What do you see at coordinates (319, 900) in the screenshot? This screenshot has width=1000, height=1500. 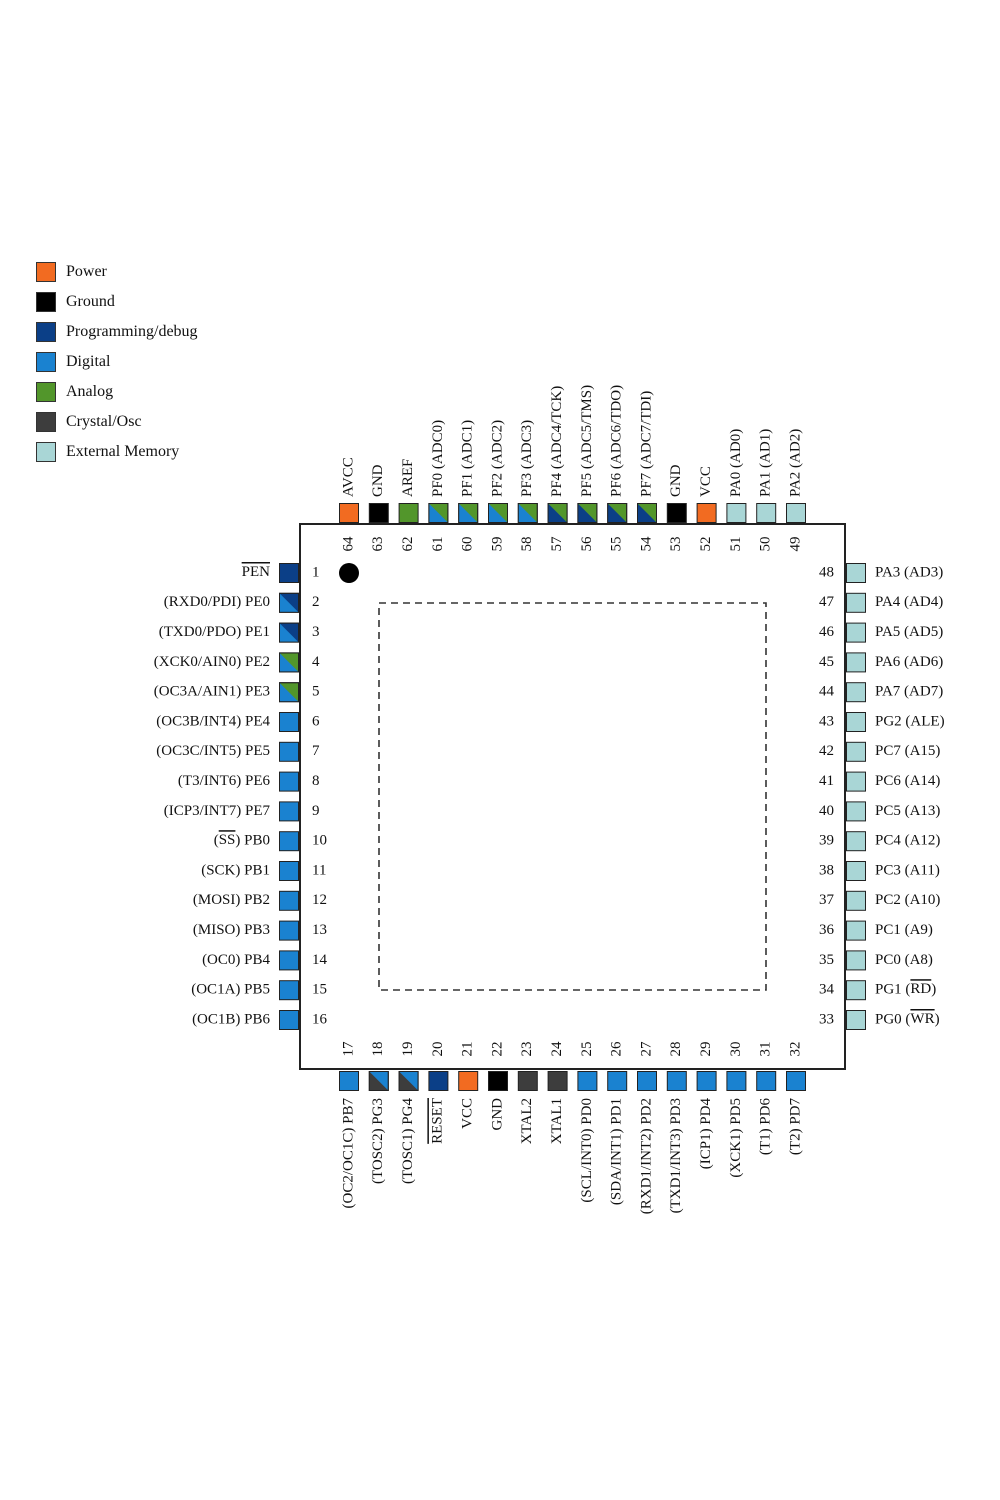 I see `pin-number: 12` at bounding box center [319, 900].